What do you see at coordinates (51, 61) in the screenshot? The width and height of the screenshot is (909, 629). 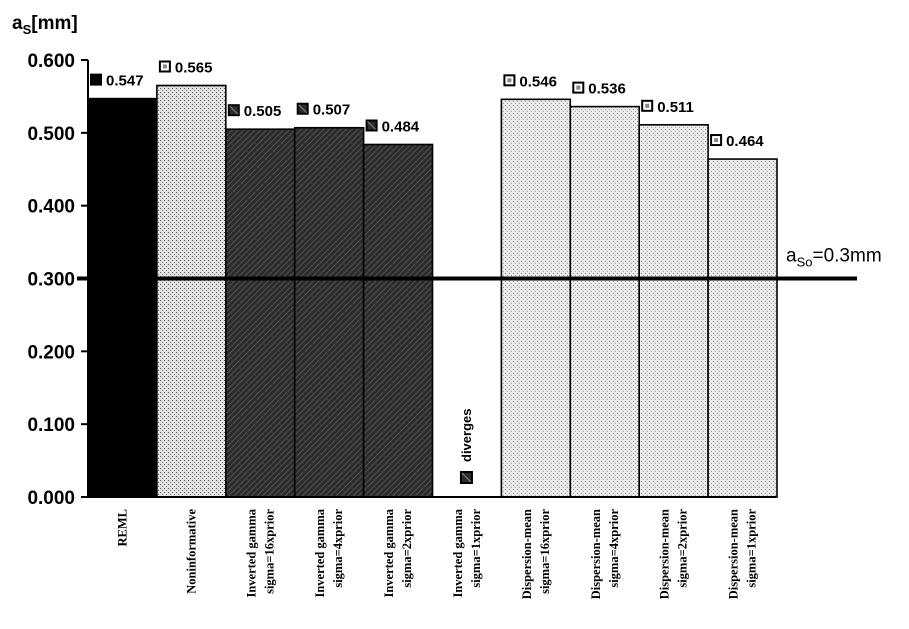 I see `y-tick-label: 0.600` at bounding box center [51, 61].